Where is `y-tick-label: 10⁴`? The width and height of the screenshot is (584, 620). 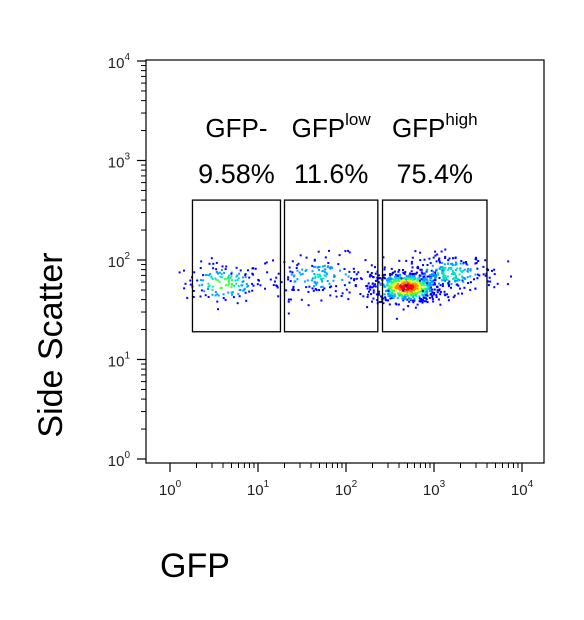 y-tick-label: 10⁴ is located at coordinates (119, 62).